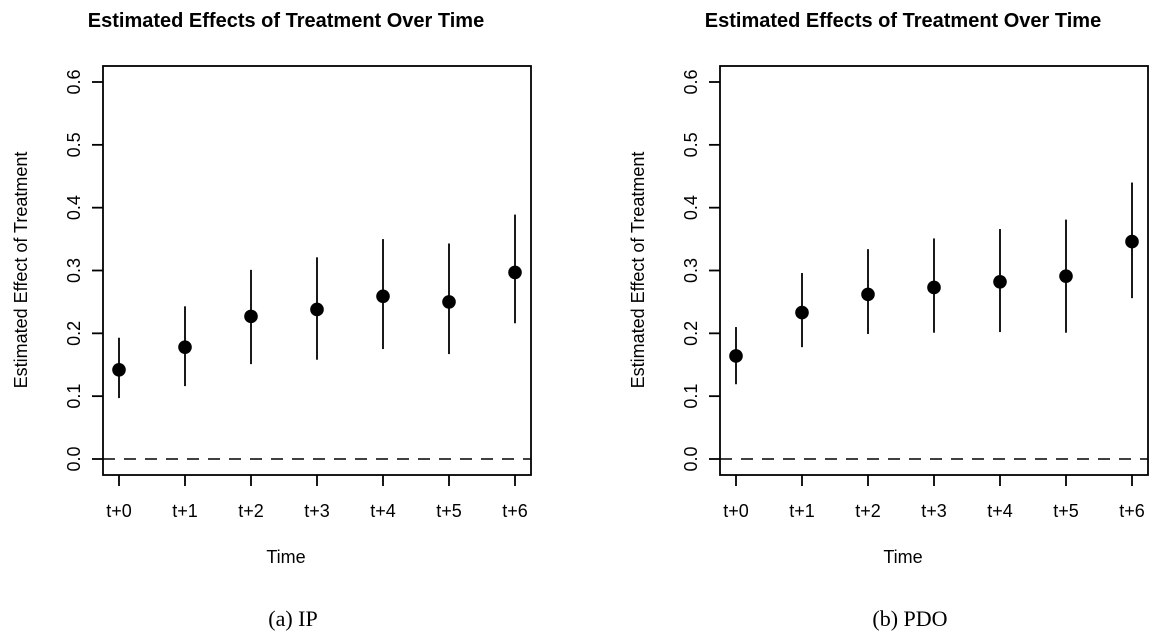  I want to click on caption-a: (a) IP, so click(293, 618).